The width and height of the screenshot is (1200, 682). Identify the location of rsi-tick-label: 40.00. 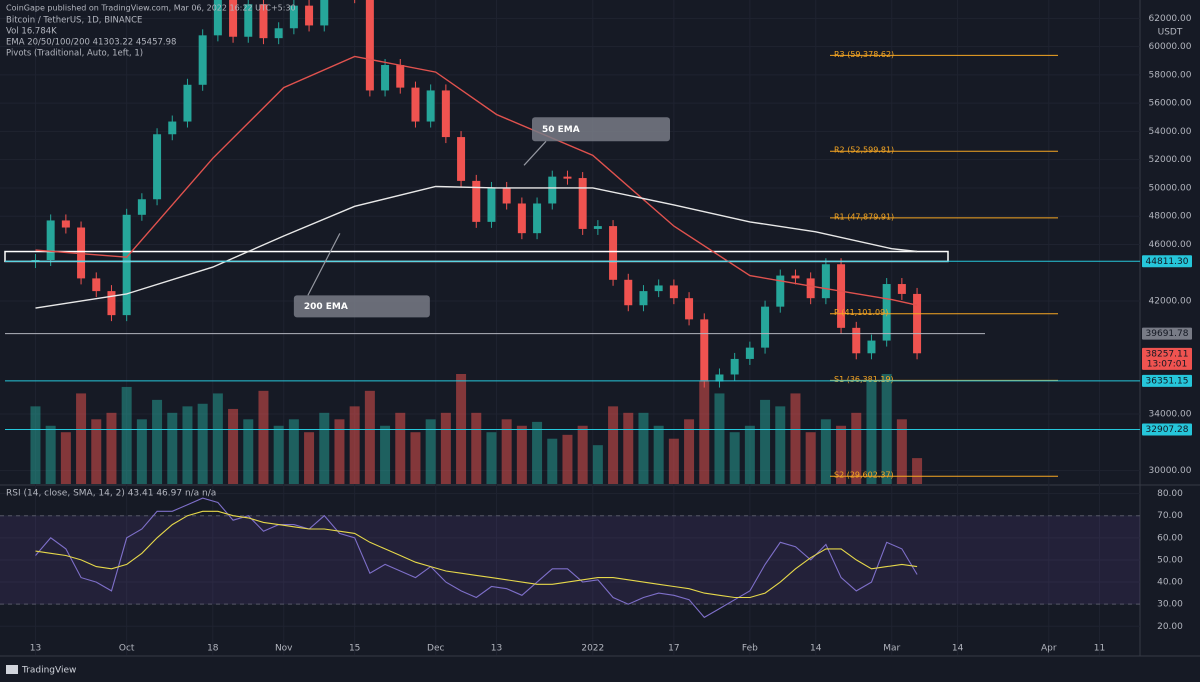
(1170, 583).